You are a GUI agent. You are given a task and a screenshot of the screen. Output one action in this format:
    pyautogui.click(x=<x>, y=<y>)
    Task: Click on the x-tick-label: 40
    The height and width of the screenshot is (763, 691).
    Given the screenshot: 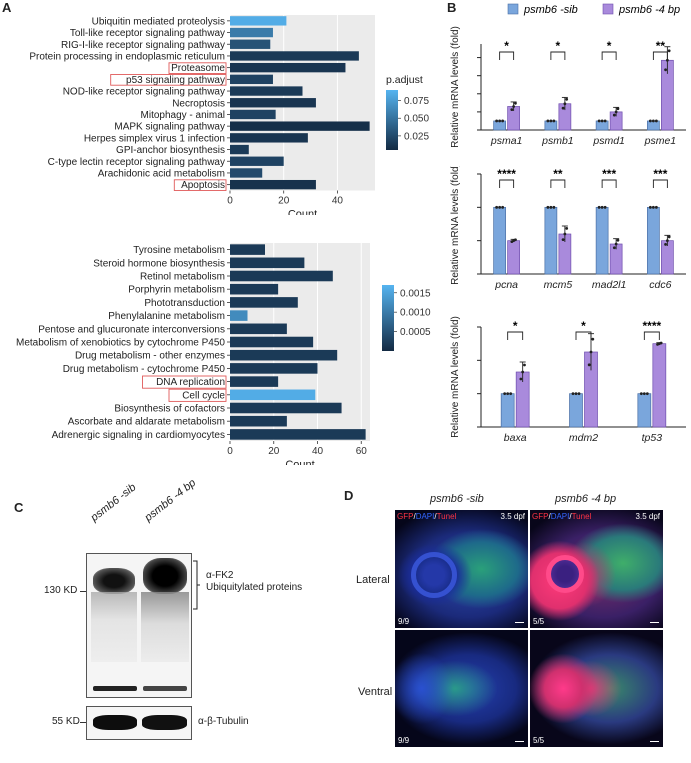 What is the action you would take?
    pyautogui.click(x=318, y=451)
    